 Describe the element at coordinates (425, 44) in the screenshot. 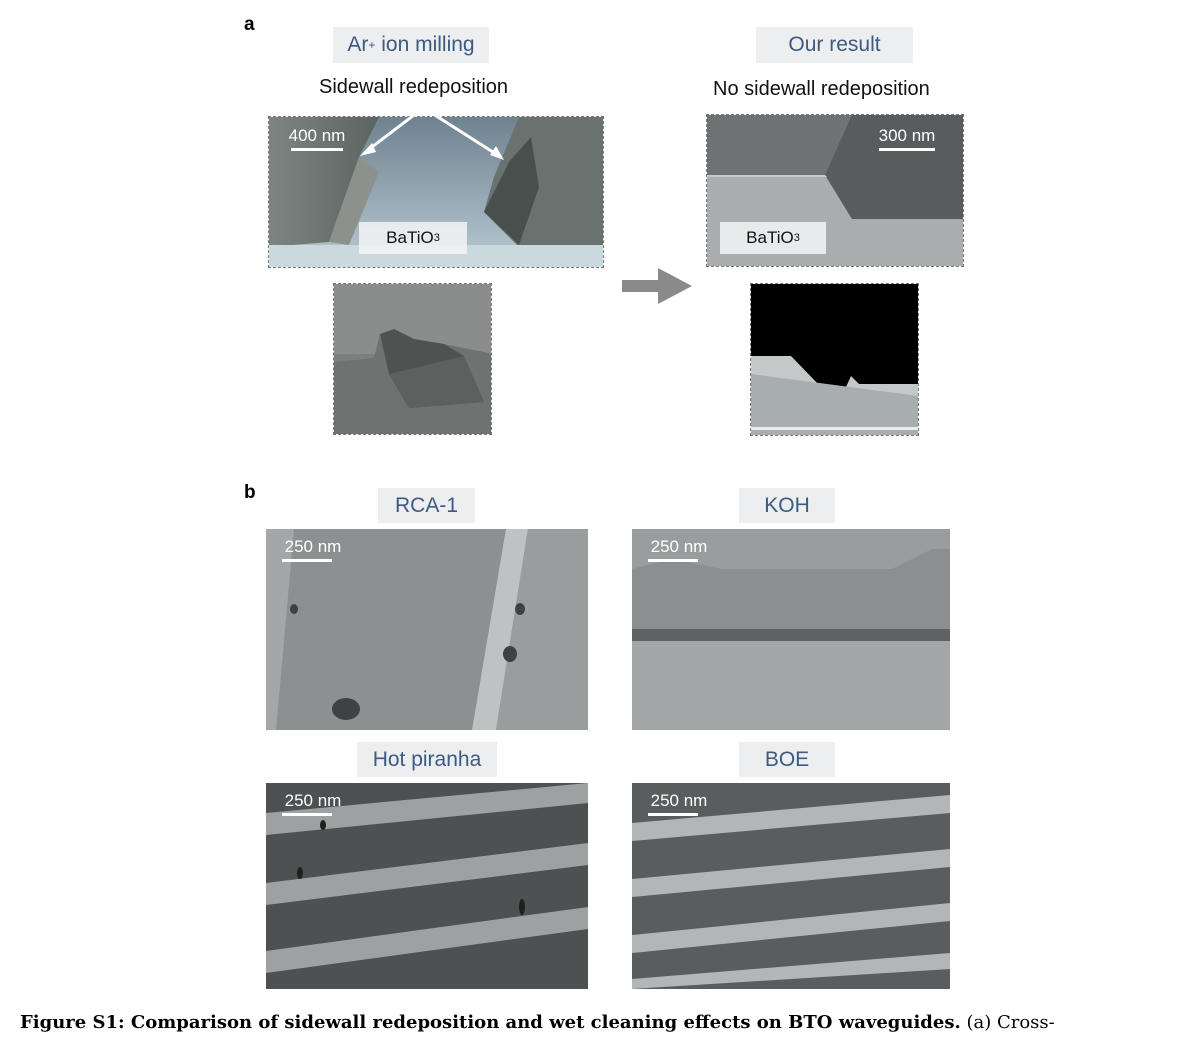

I see `tag-ion-milling: ion milling` at that location.